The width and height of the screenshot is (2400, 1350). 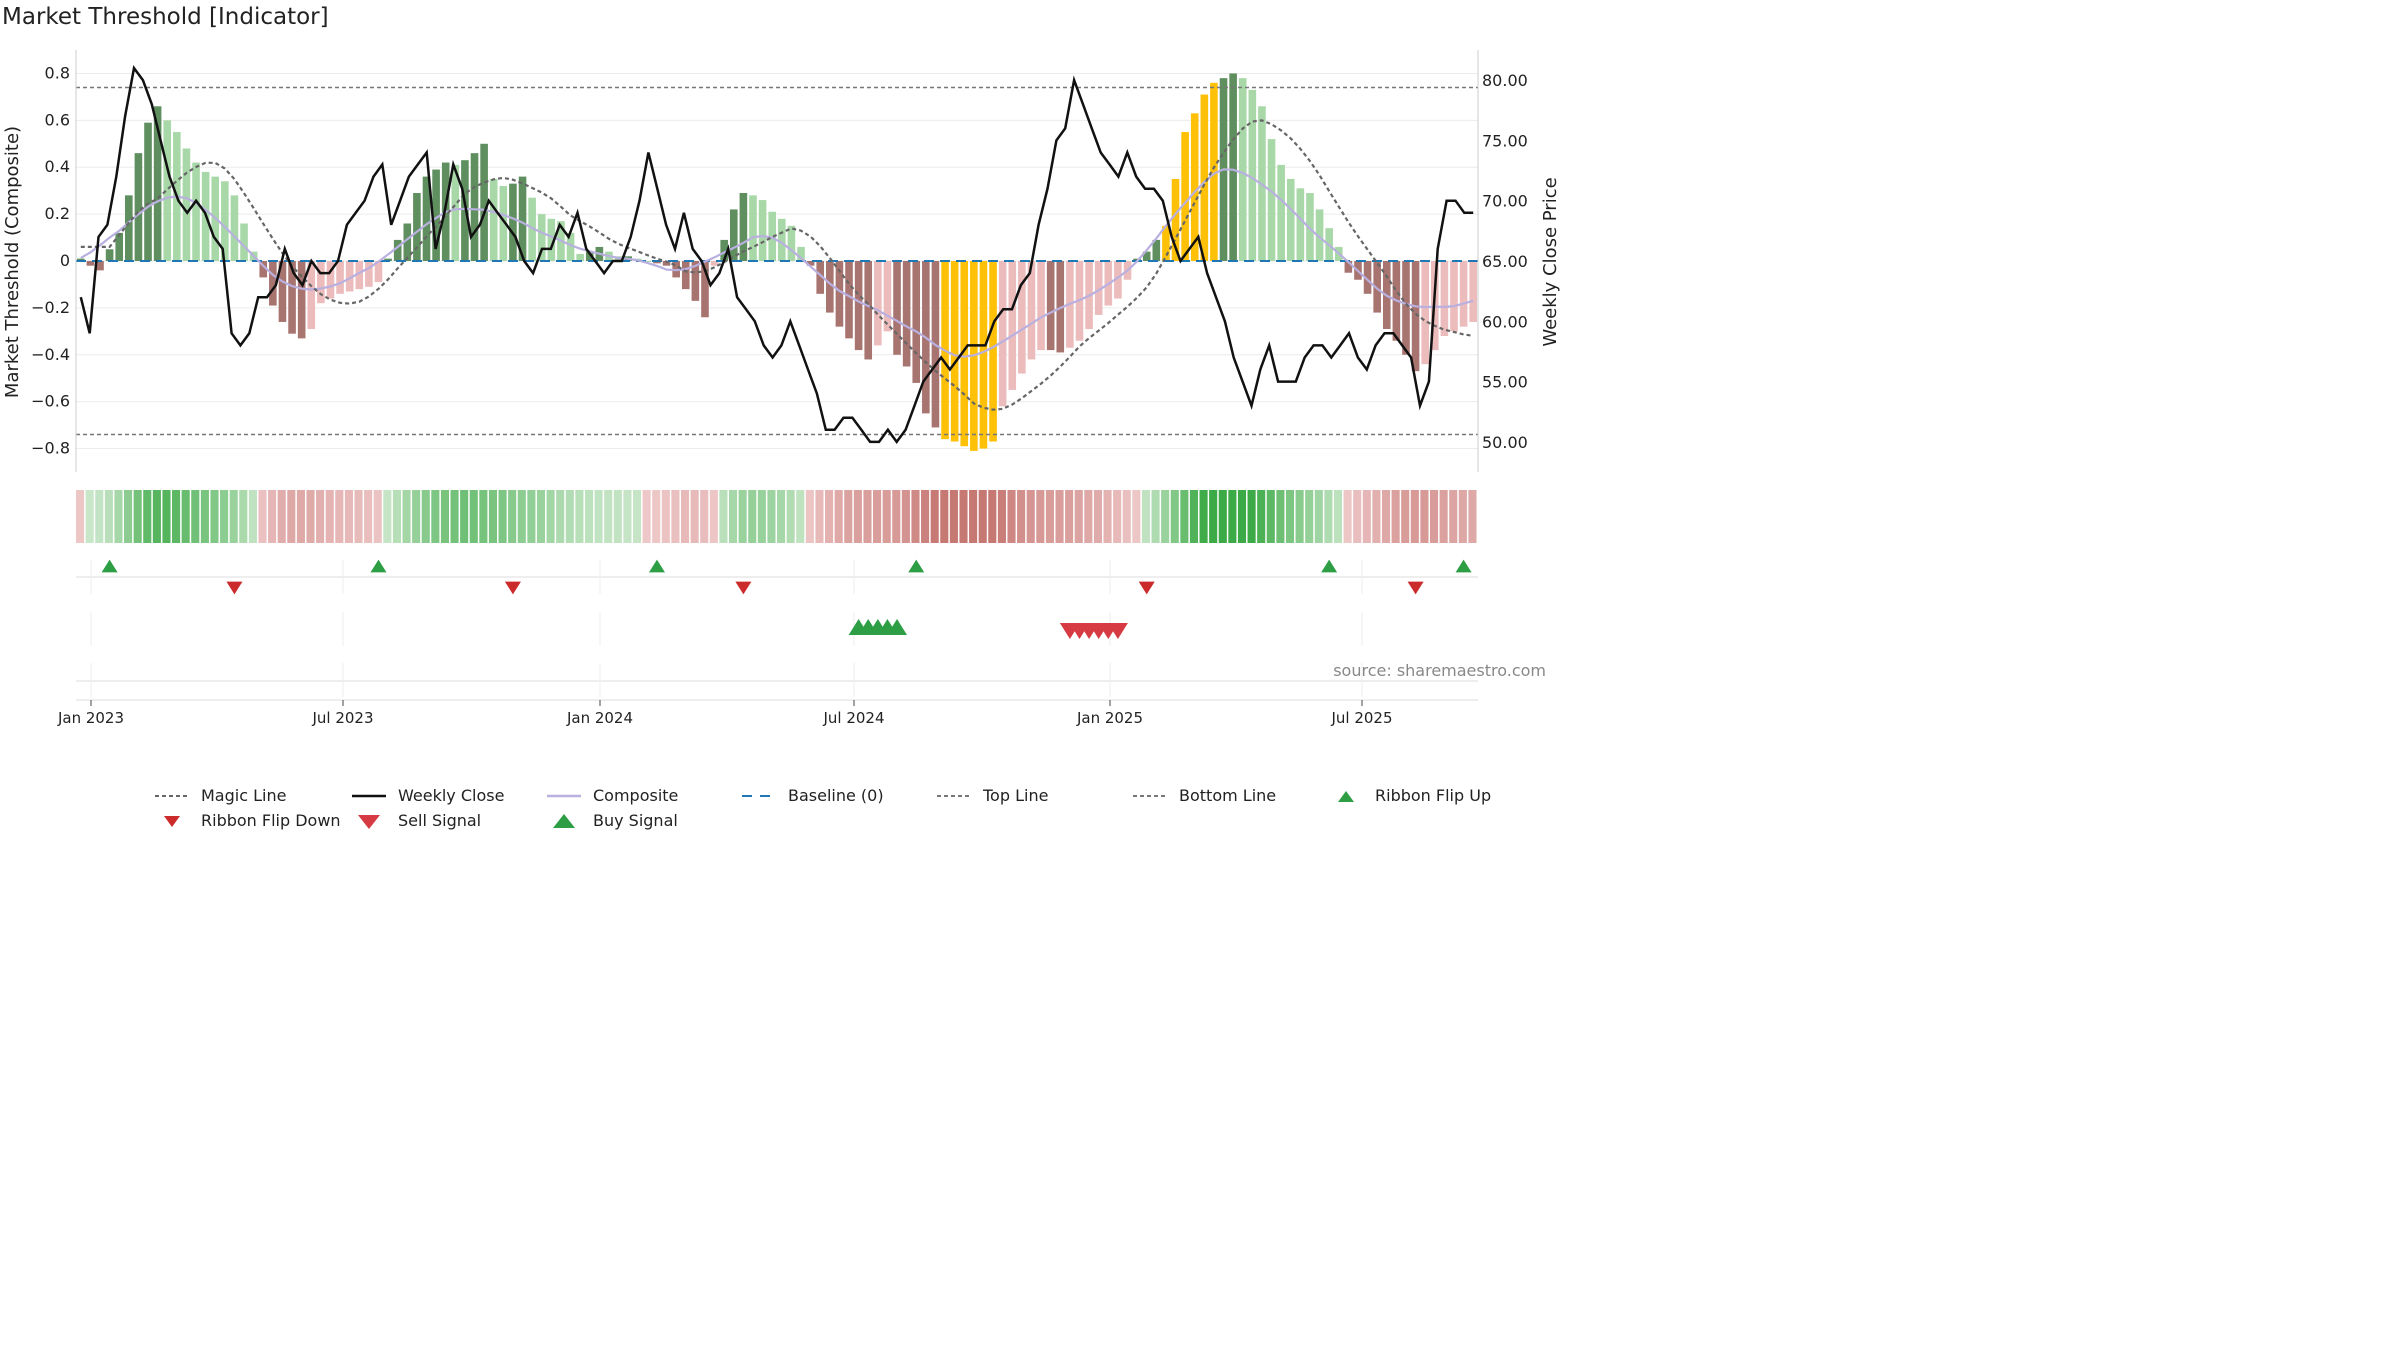 I want to click on legend-item: Top Line, so click(x=991, y=795).